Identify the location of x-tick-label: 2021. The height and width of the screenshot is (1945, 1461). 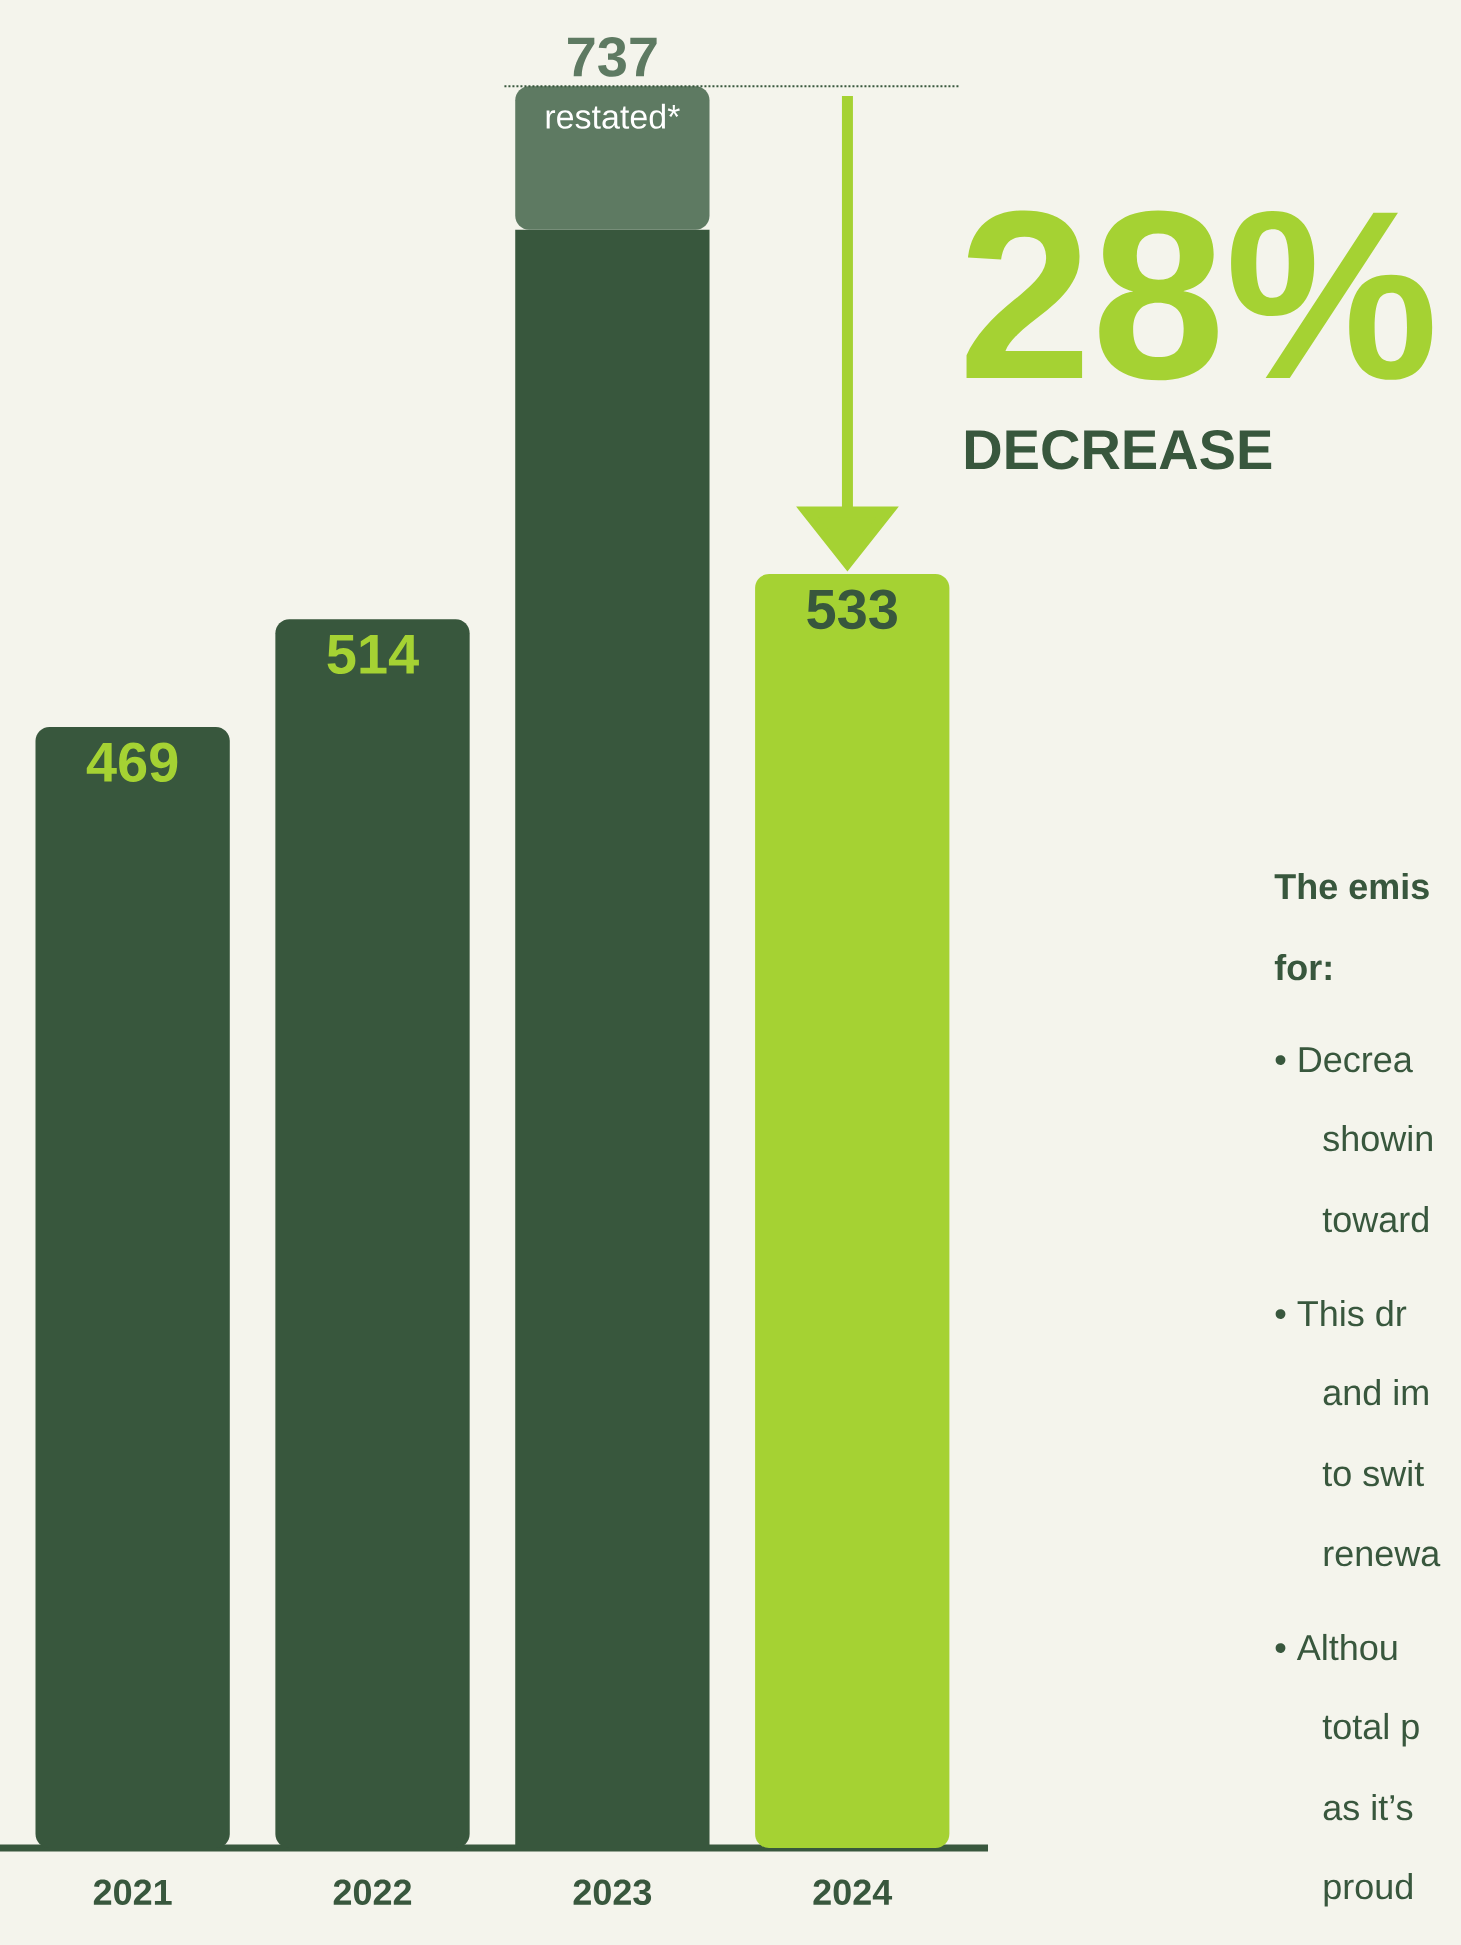
(132, 1892).